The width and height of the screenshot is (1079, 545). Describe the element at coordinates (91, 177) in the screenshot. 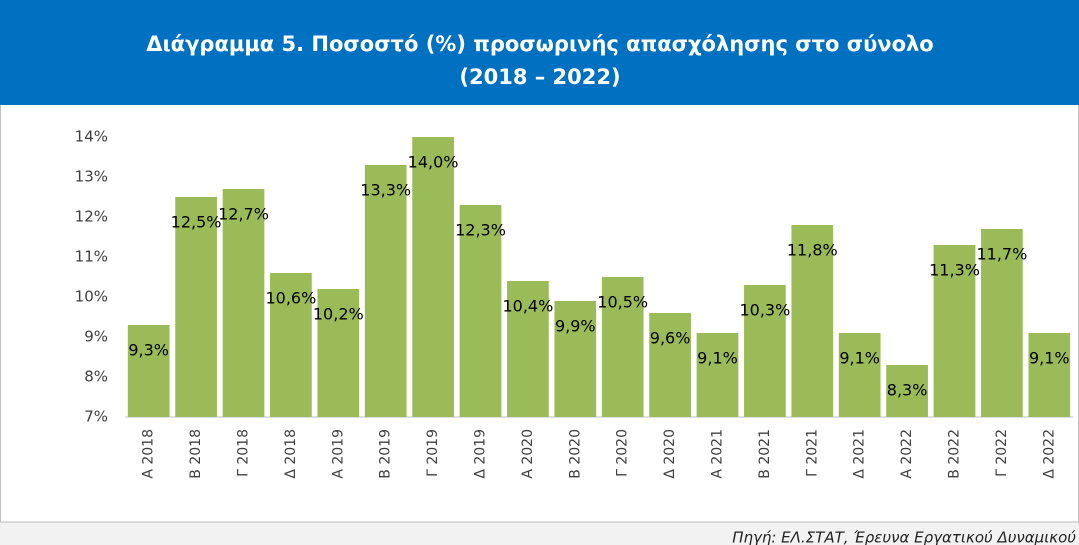

I see `y-tick-label: 13%` at that location.